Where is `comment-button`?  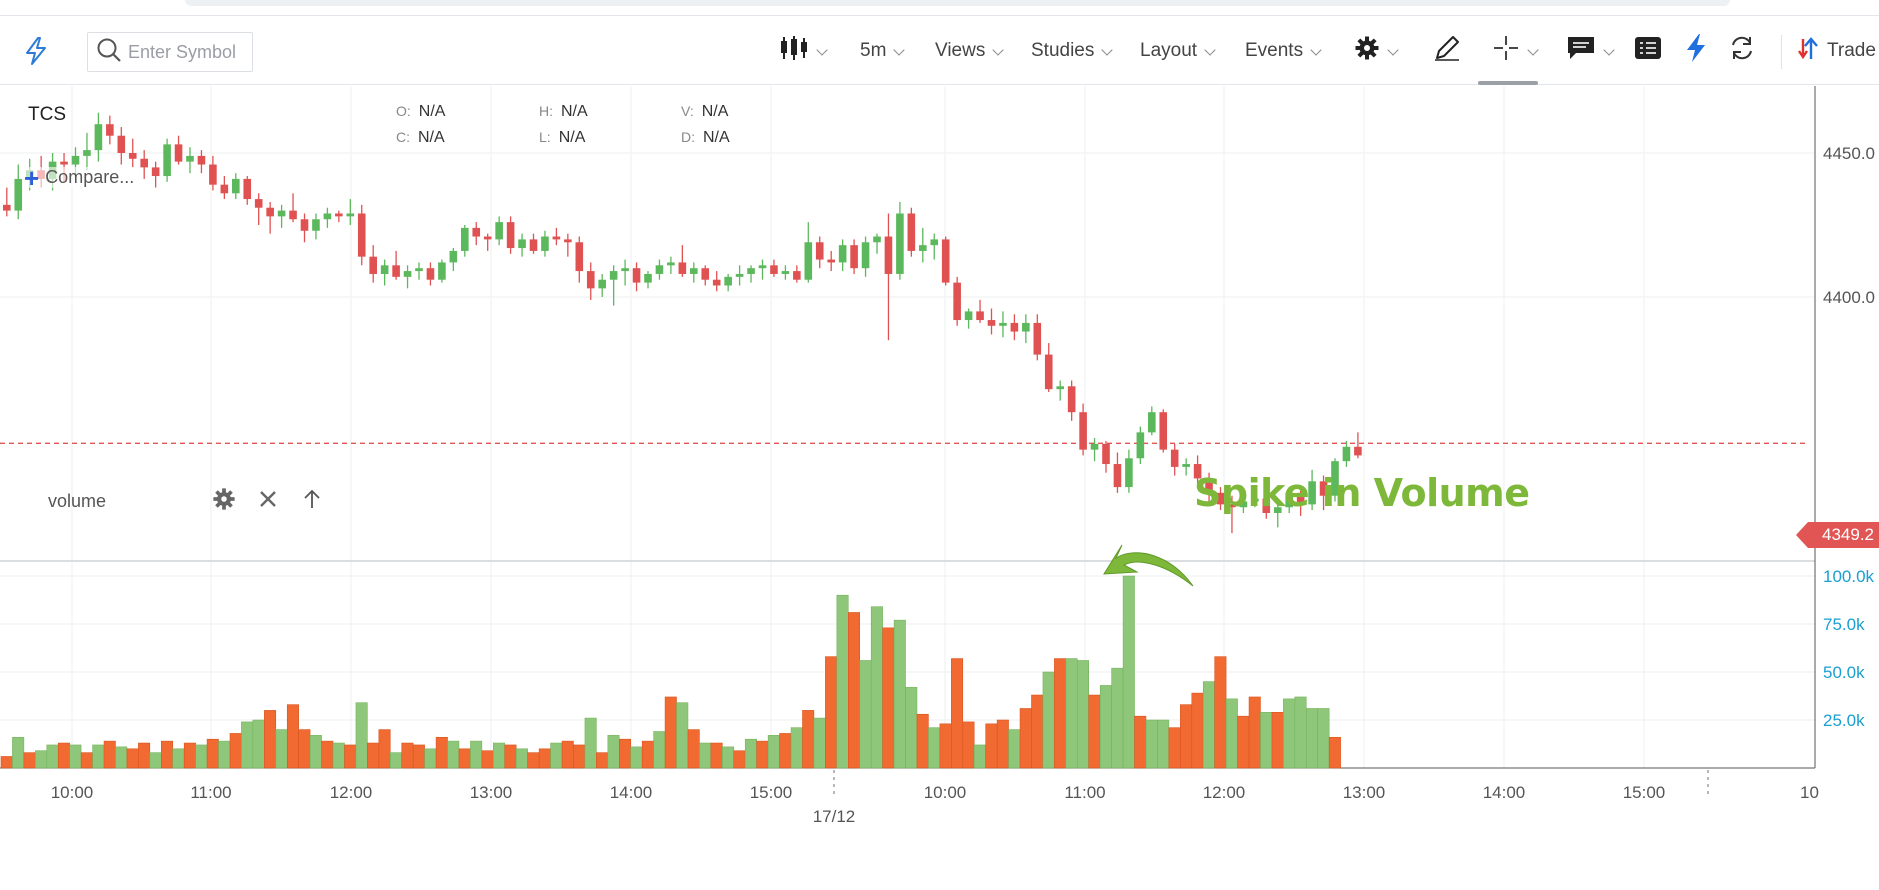 comment-button is located at coordinates (1590, 51).